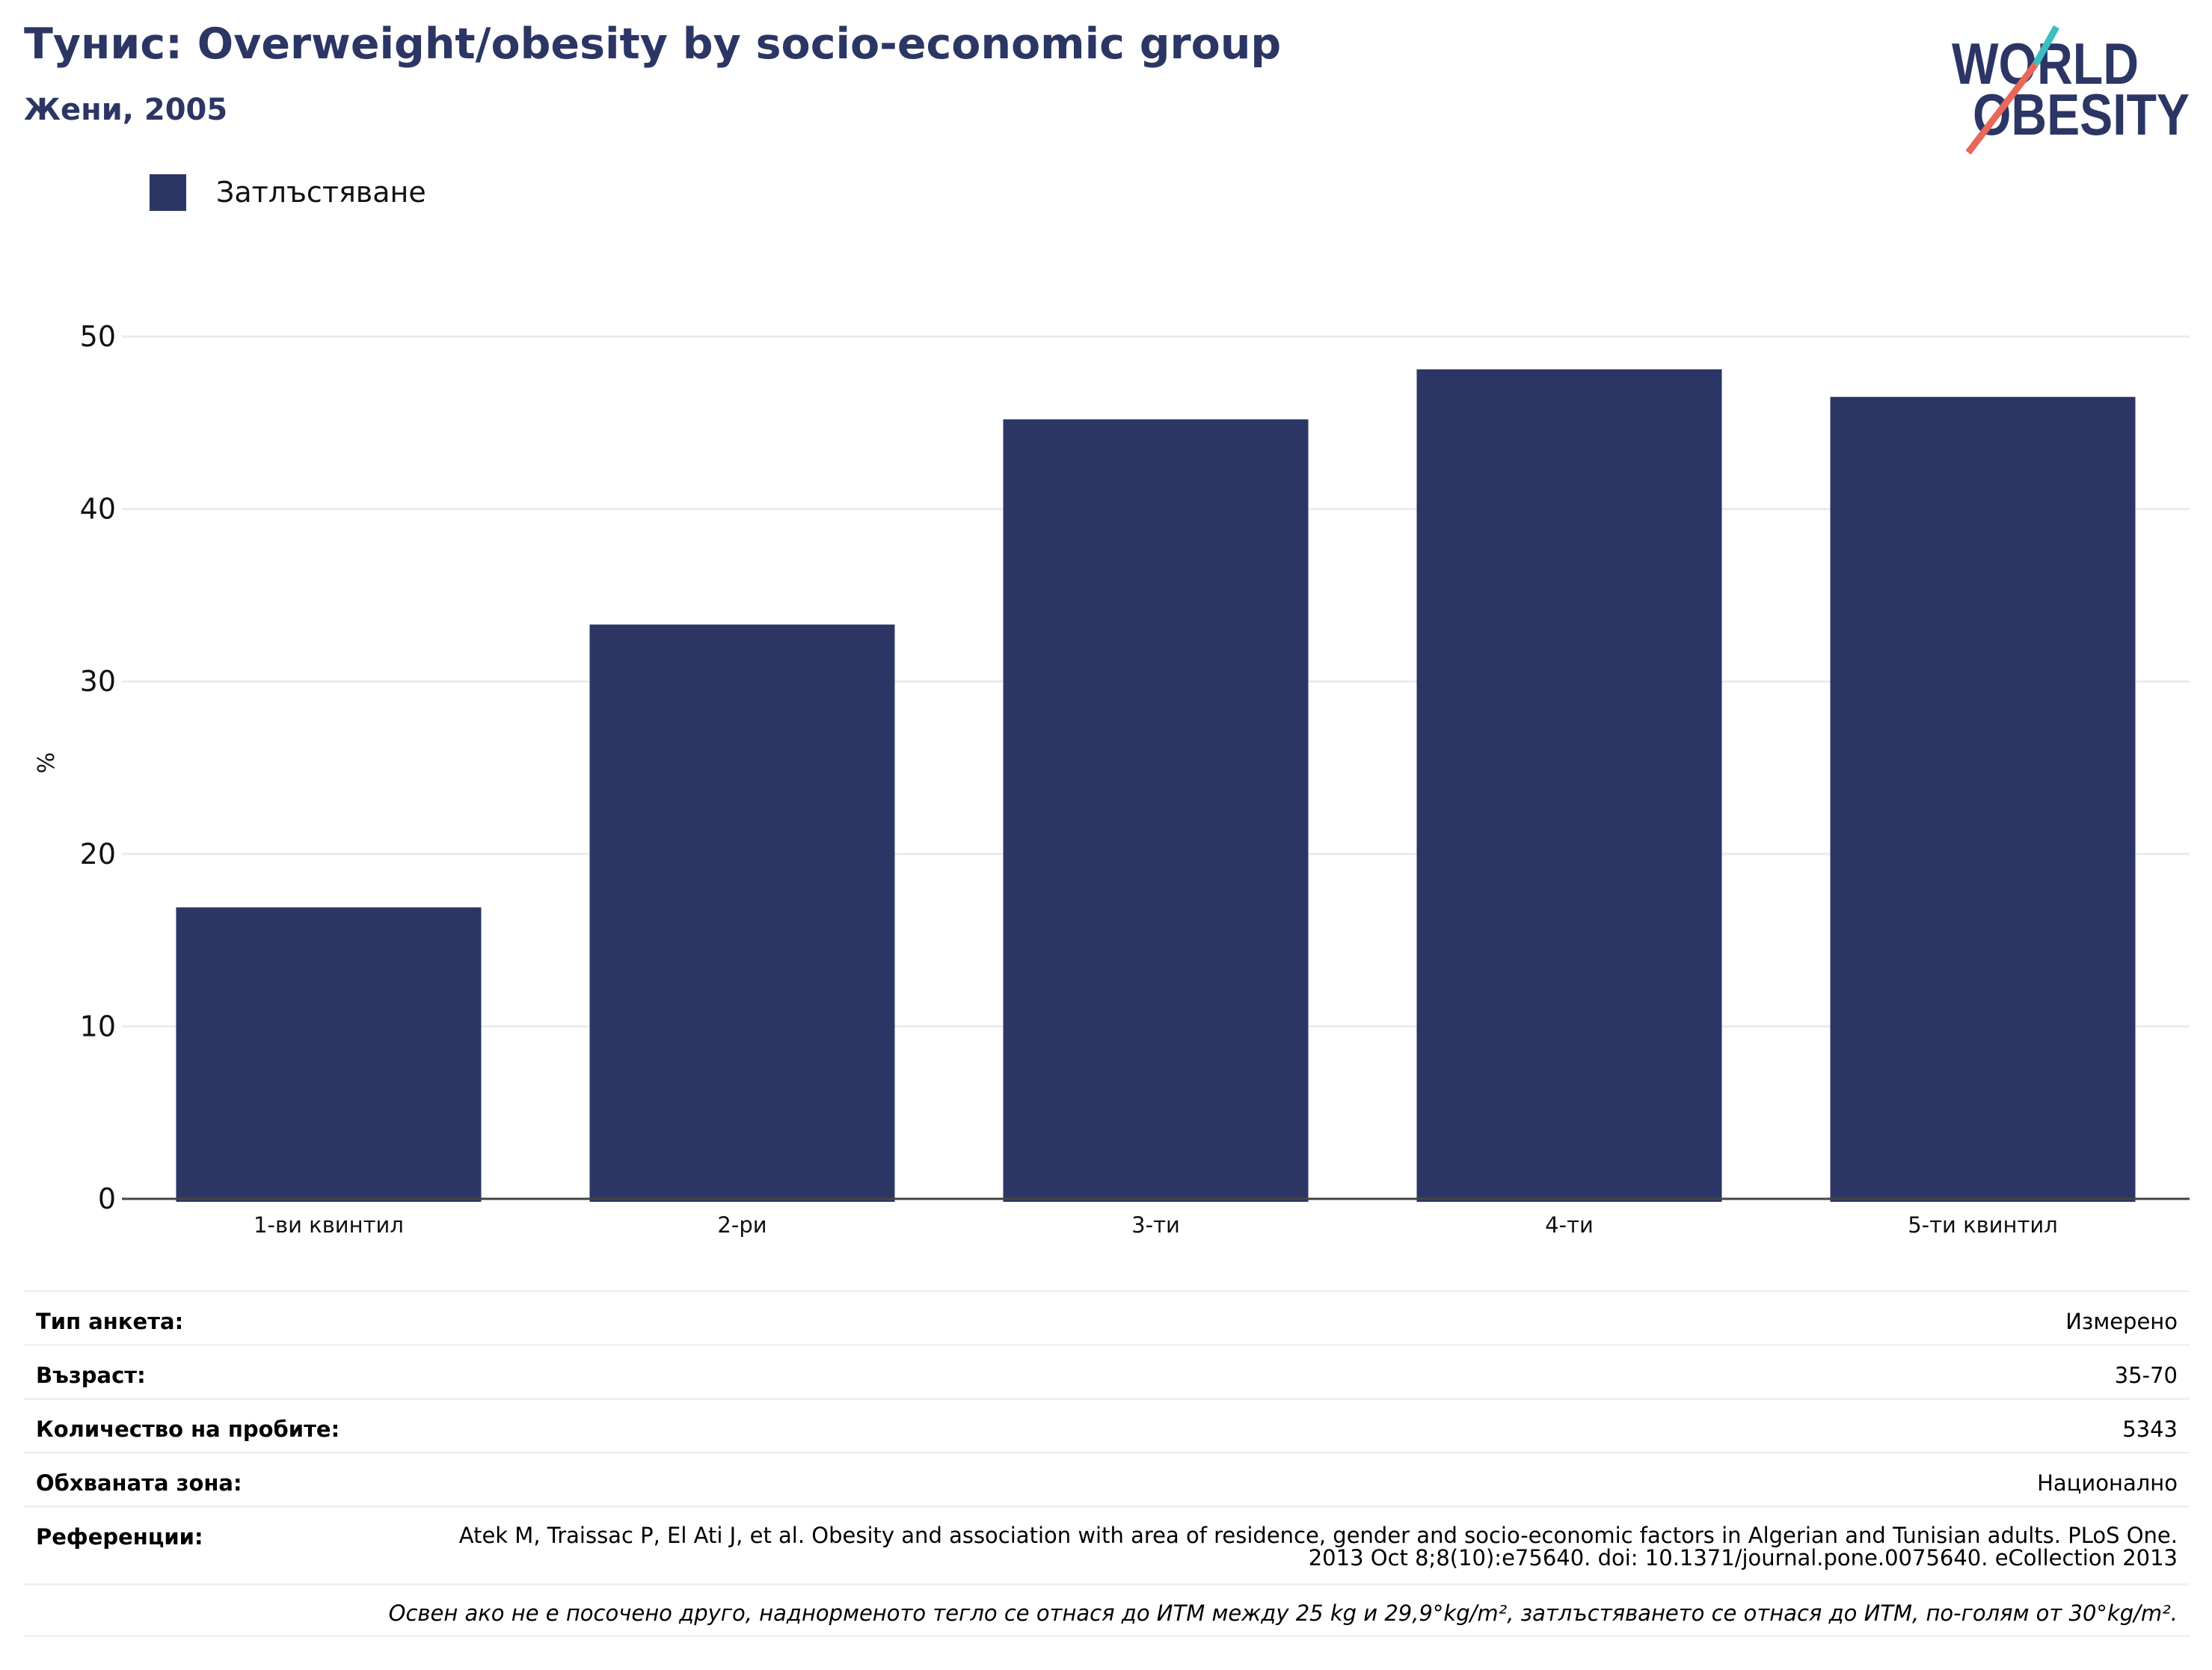 This screenshot has width=2212, height=1670. I want to click on info-row-sample-size: Количество на пробите: 5343, so click(1107, 1425).